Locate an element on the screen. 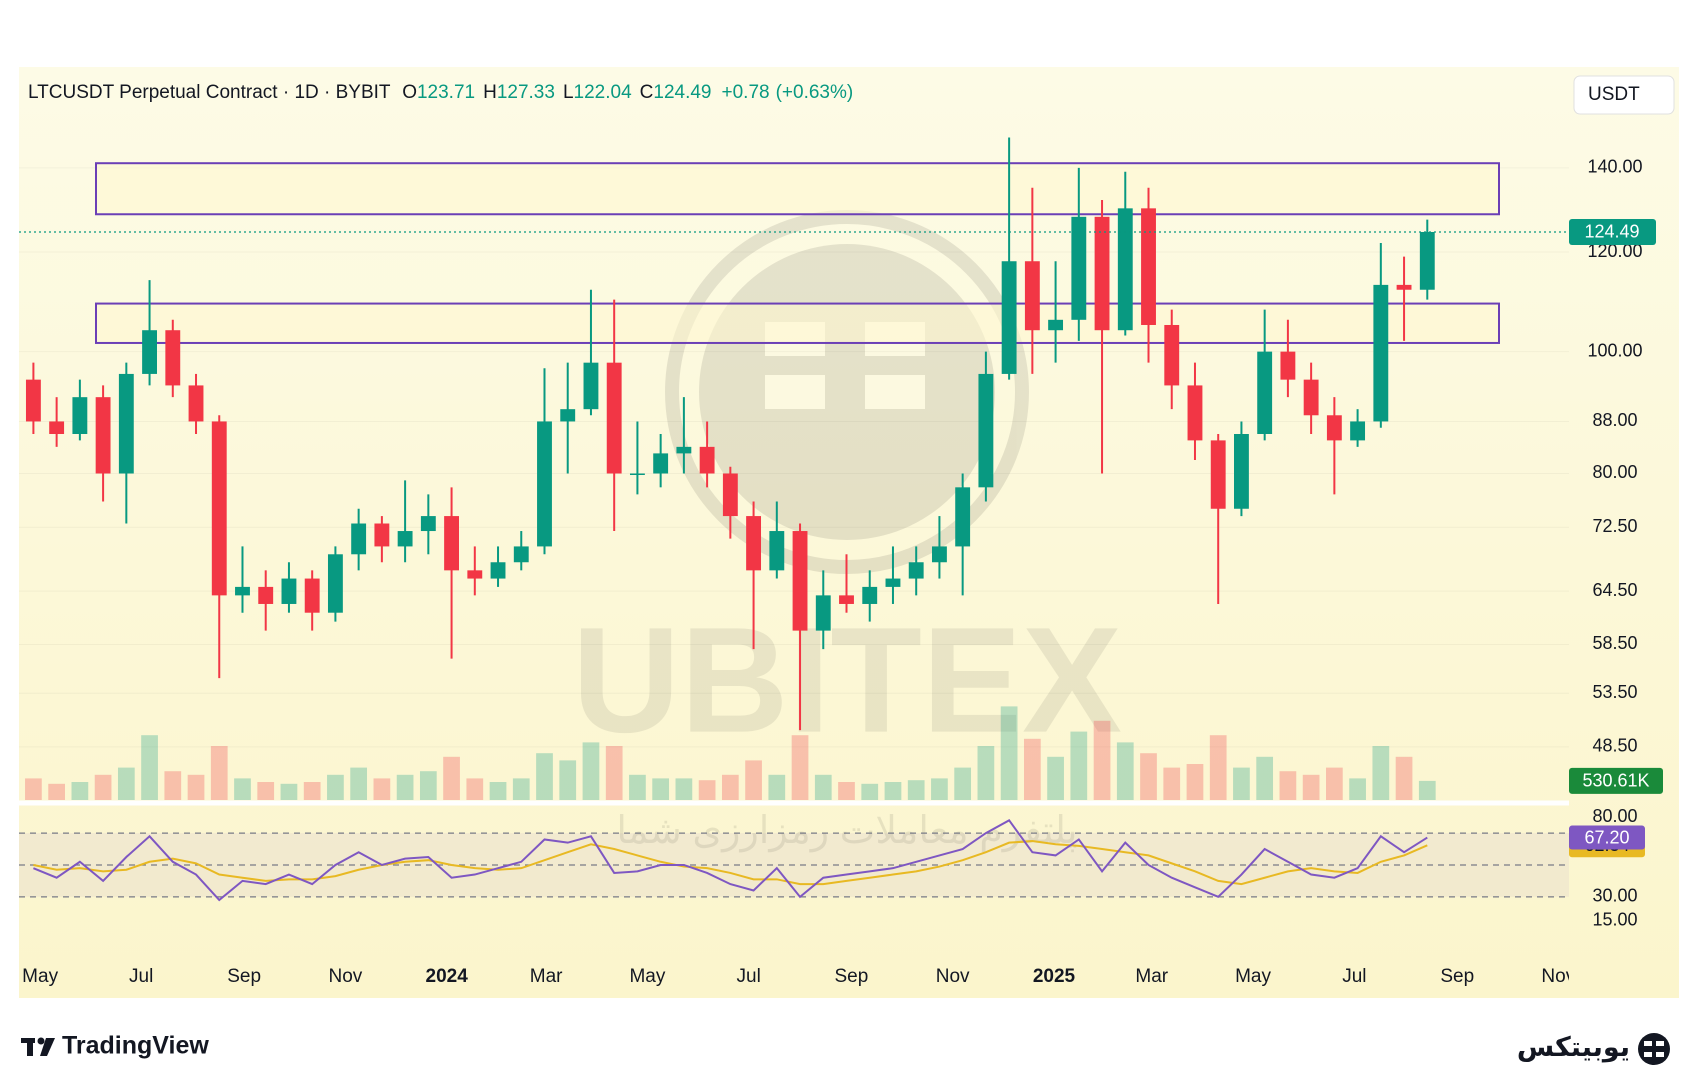  symbol: LTCUSDT Perpetual Contract · 1D · BYBIT is located at coordinates (209, 92).